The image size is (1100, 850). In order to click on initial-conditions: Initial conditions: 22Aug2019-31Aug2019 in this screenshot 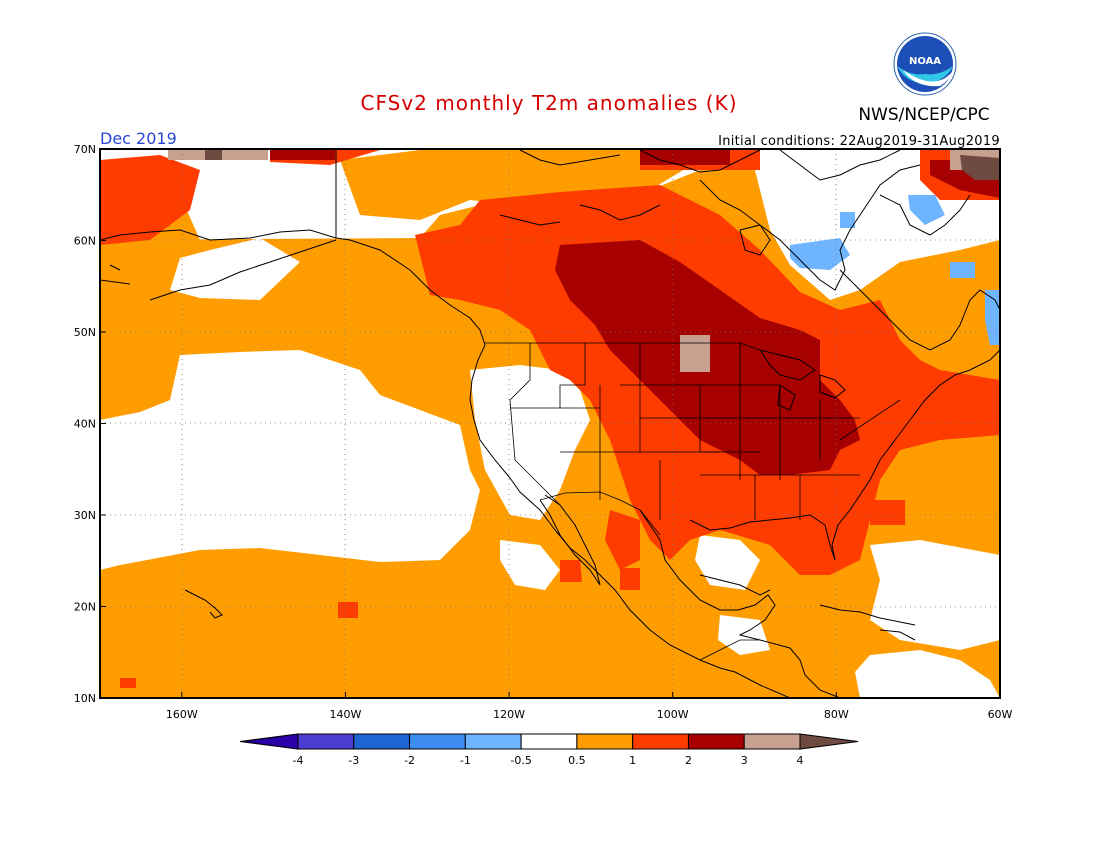, I will do `click(859, 141)`.